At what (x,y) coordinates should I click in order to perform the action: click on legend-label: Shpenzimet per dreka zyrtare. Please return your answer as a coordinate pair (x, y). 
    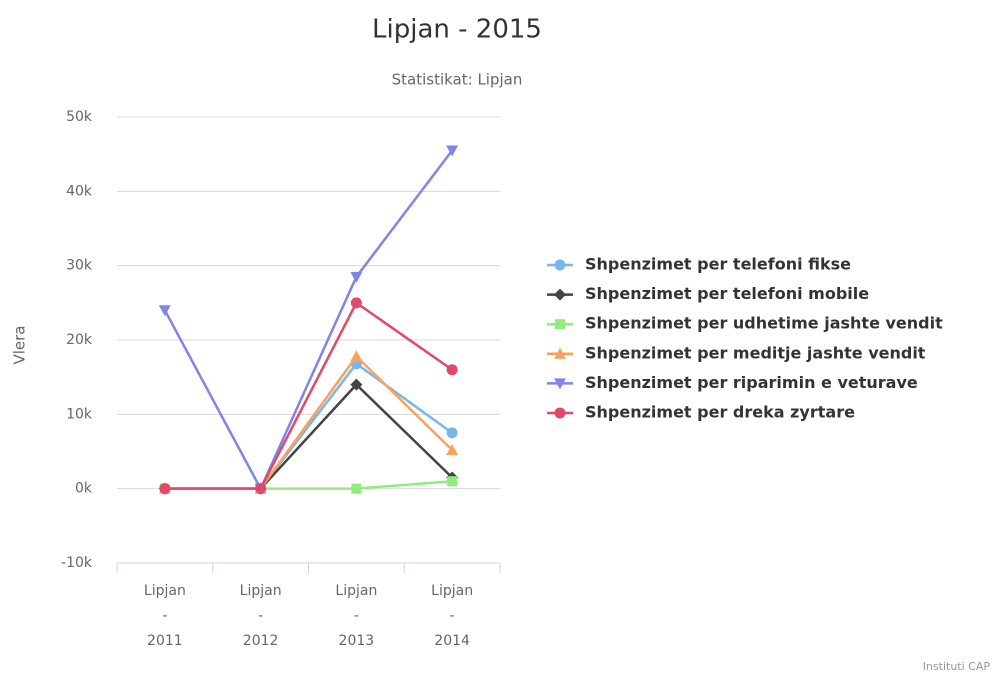
    Looking at the image, I should click on (720, 412).